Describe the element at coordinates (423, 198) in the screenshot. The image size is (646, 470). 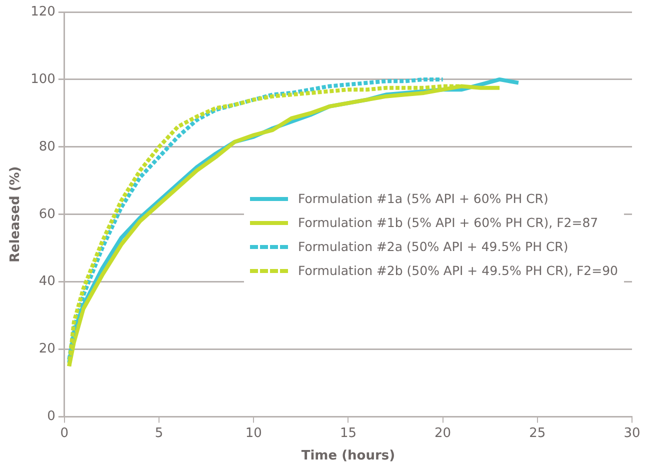
I see `legend-label: Formulation #1a (5% API + 60% PH CR)` at that location.